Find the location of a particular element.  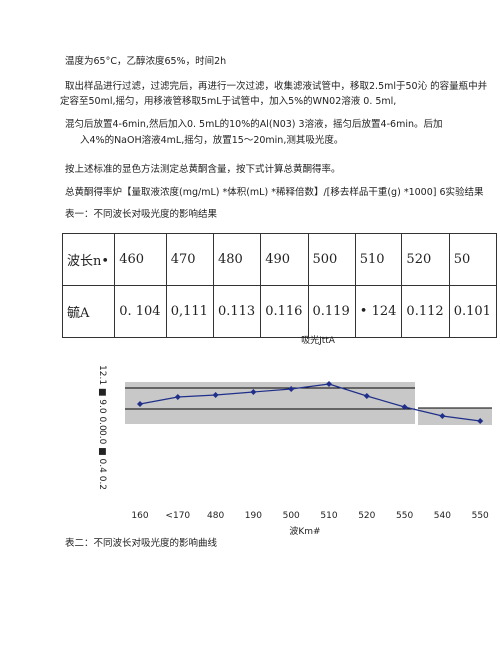

table-row: 波长n• 460 470 480 490 500 510 520 50 is located at coordinates (279, 259).